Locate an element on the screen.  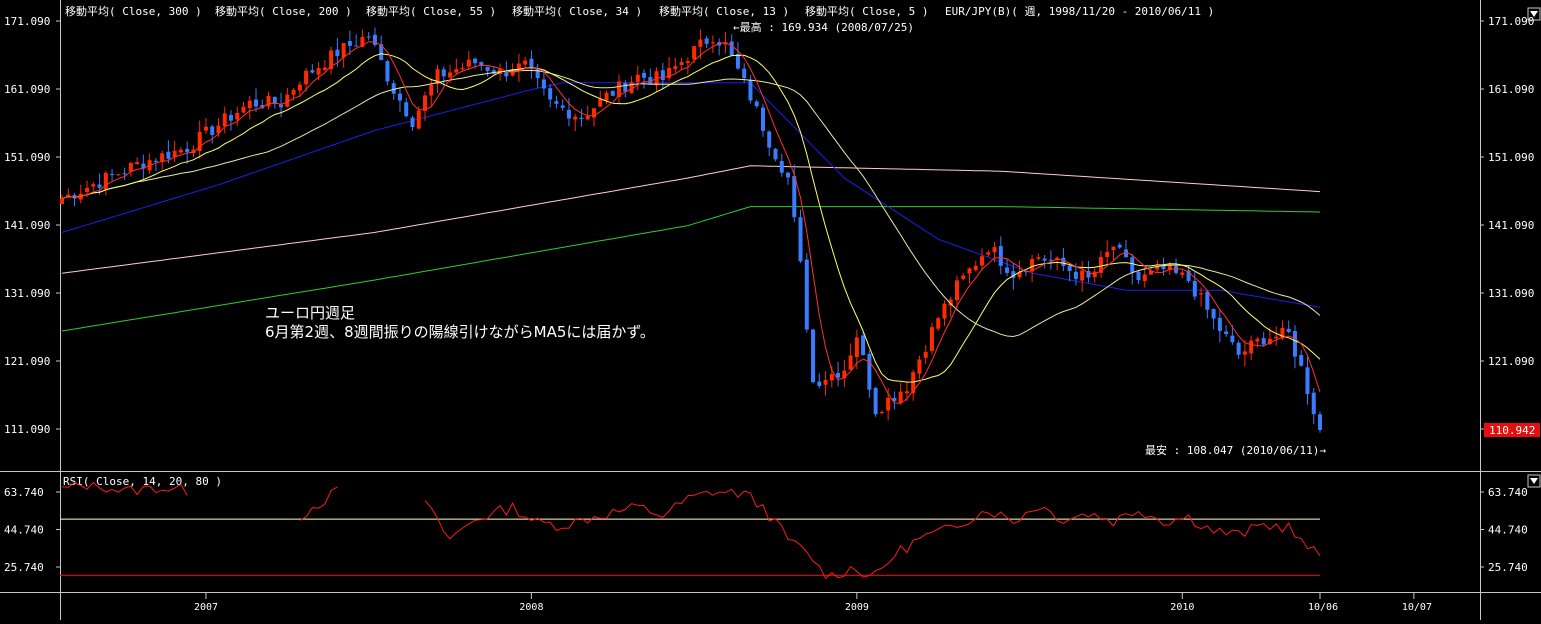
rsi-tick-label-left: 44.740 is located at coordinates (24, 530).